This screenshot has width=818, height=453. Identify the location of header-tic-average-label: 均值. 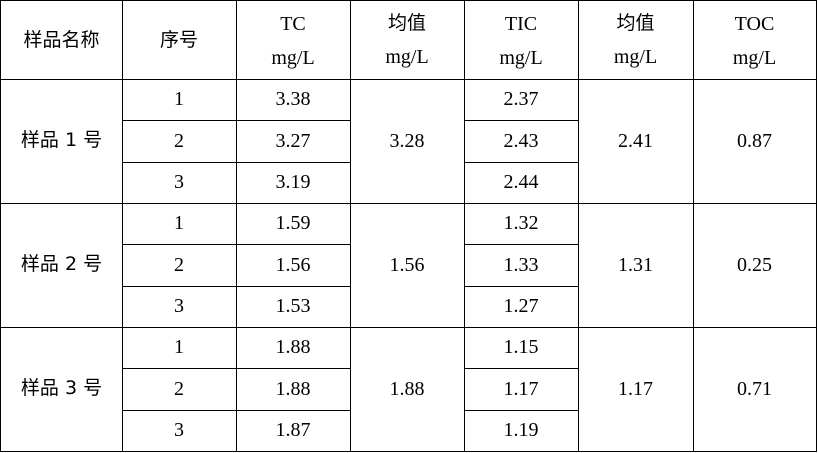
(635, 22).